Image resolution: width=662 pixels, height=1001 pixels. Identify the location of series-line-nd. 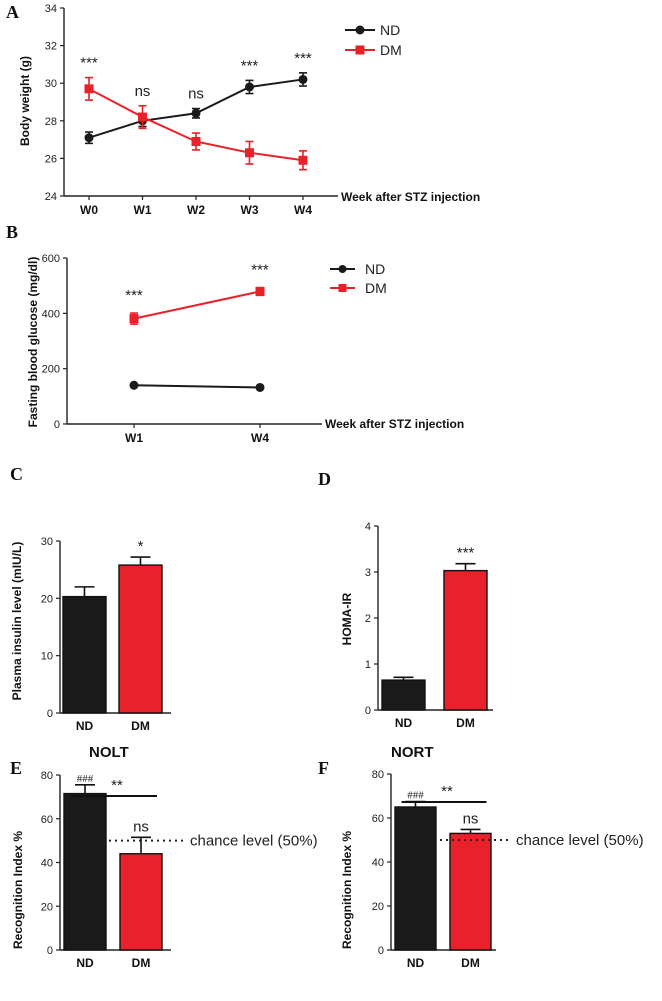
(197, 386).